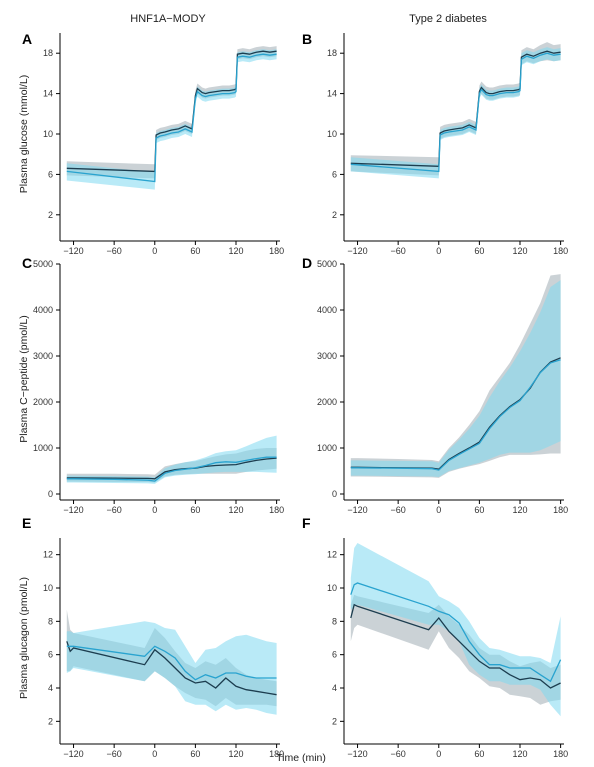 The image size is (594, 767). I want to click on panel-f-x-tick-label: 180, so click(560, 754).